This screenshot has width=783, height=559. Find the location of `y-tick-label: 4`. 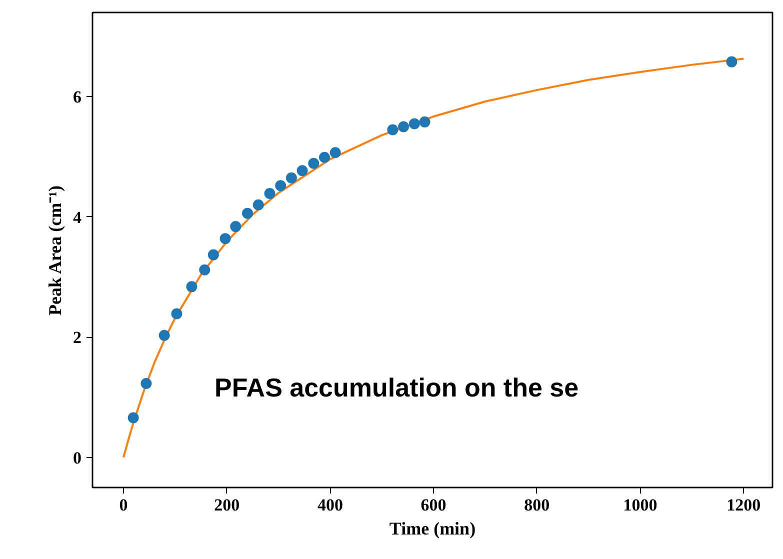

y-tick-label: 4 is located at coordinates (77, 217).